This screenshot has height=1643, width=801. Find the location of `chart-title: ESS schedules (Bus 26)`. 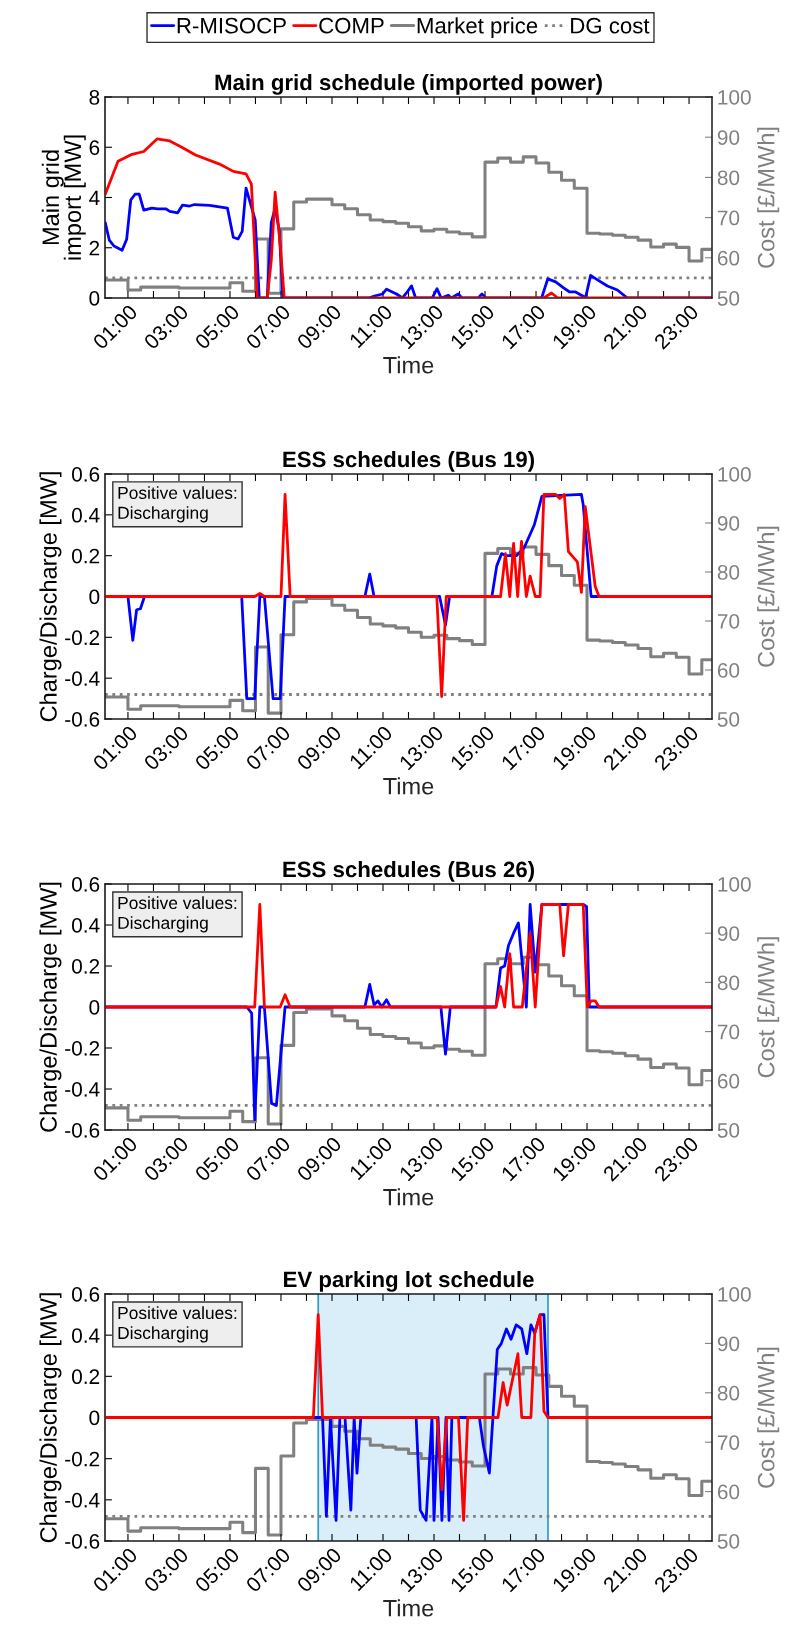

chart-title: ESS schedules (Bus 26) is located at coordinates (408, 871).